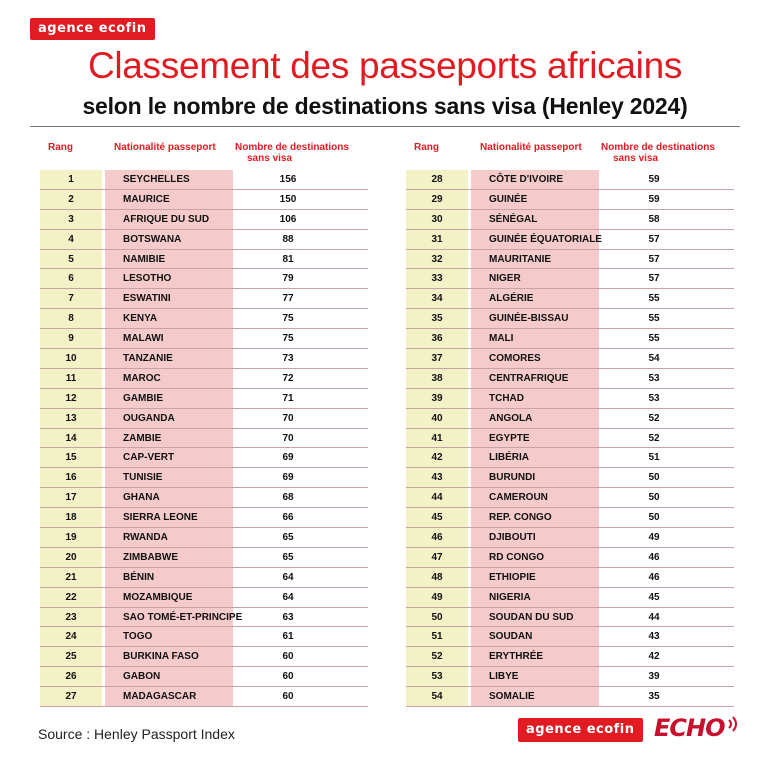  I want to click on country-cell: LESOTHO, so click(169, 279).